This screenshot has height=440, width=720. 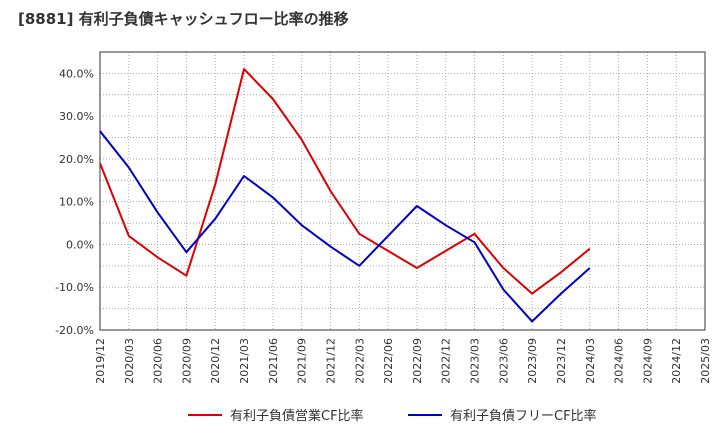 I want to click on chart-title: [8881] 有利子負債キャッシュフロー比率の推移, so click(x=183, y=19).